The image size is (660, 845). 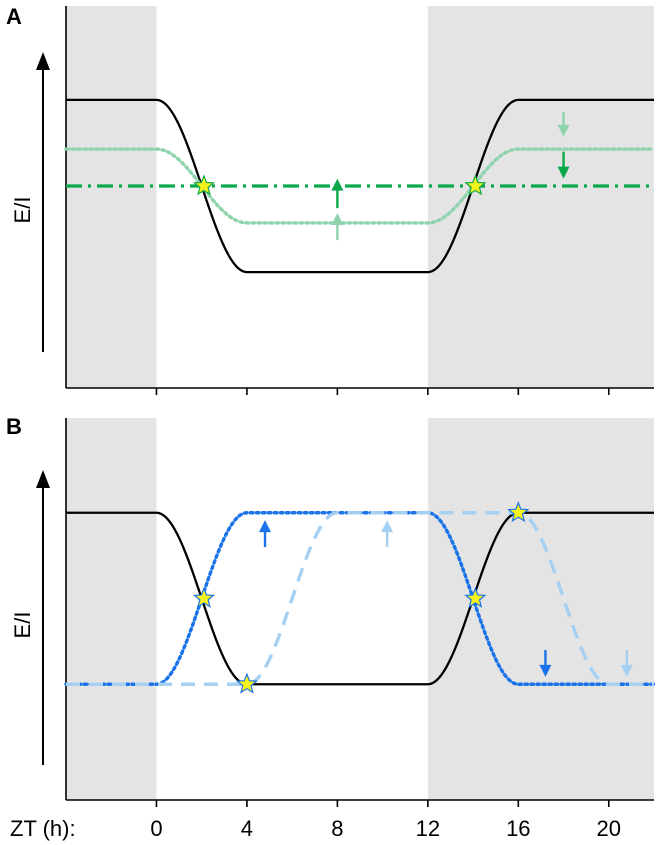 What do you see at coordinates (22, 625) in the screenshot?
I see `panel-b-ylabel: E/I` at bounding box center [22, 625].